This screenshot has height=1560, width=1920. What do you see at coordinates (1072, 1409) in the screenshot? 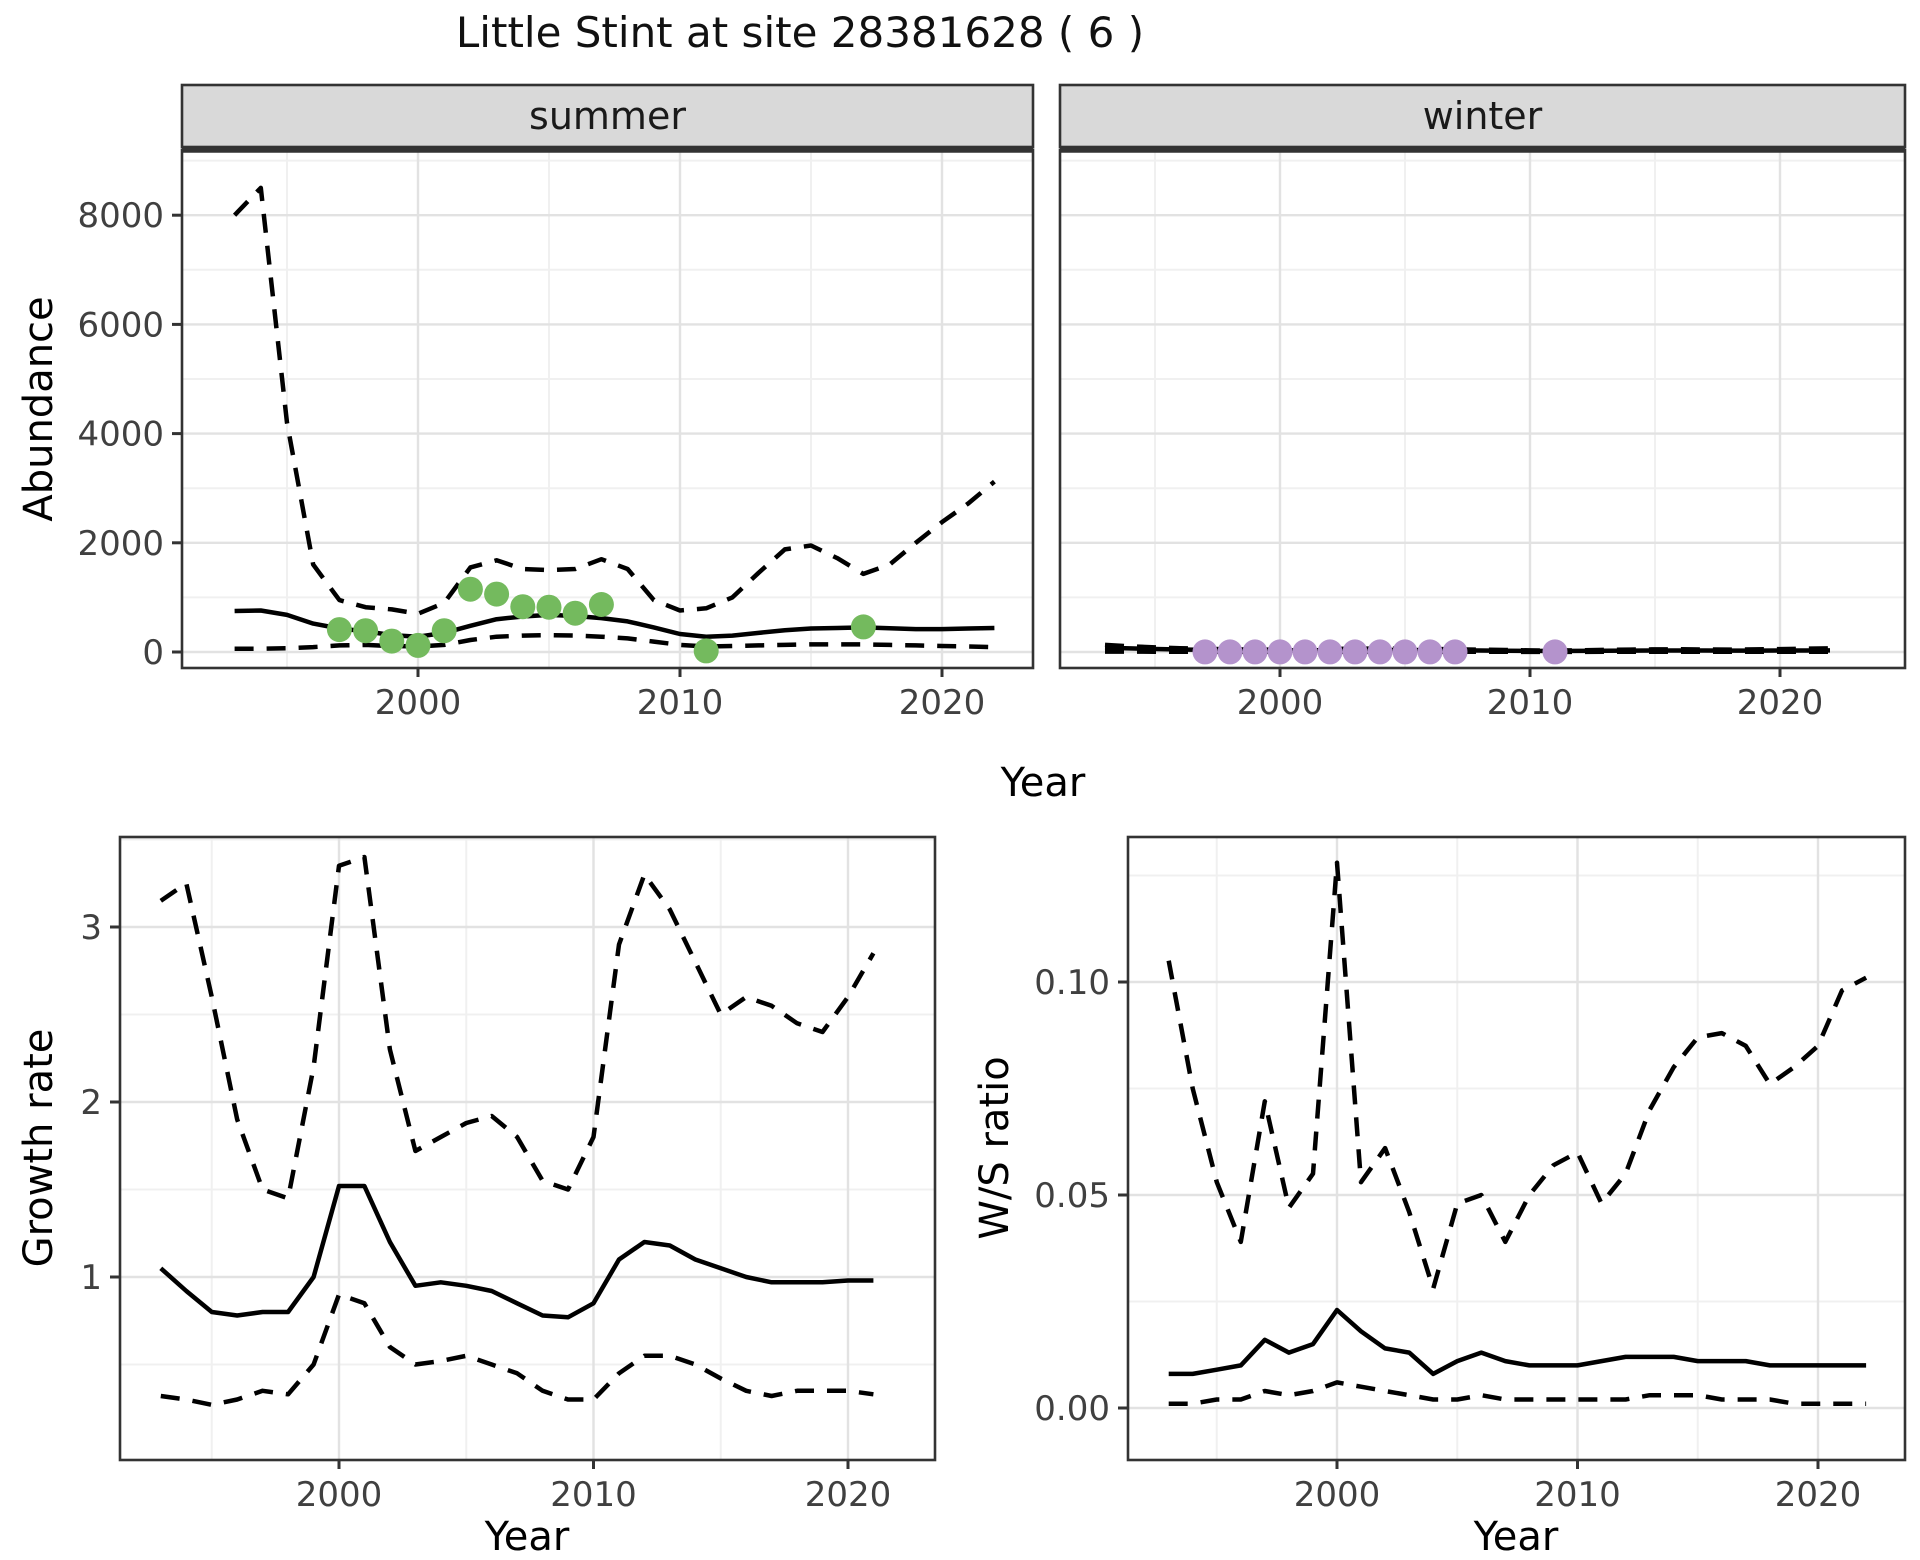
I see `y-tick-label: 0.00` at bounding box center [1072, 1409].